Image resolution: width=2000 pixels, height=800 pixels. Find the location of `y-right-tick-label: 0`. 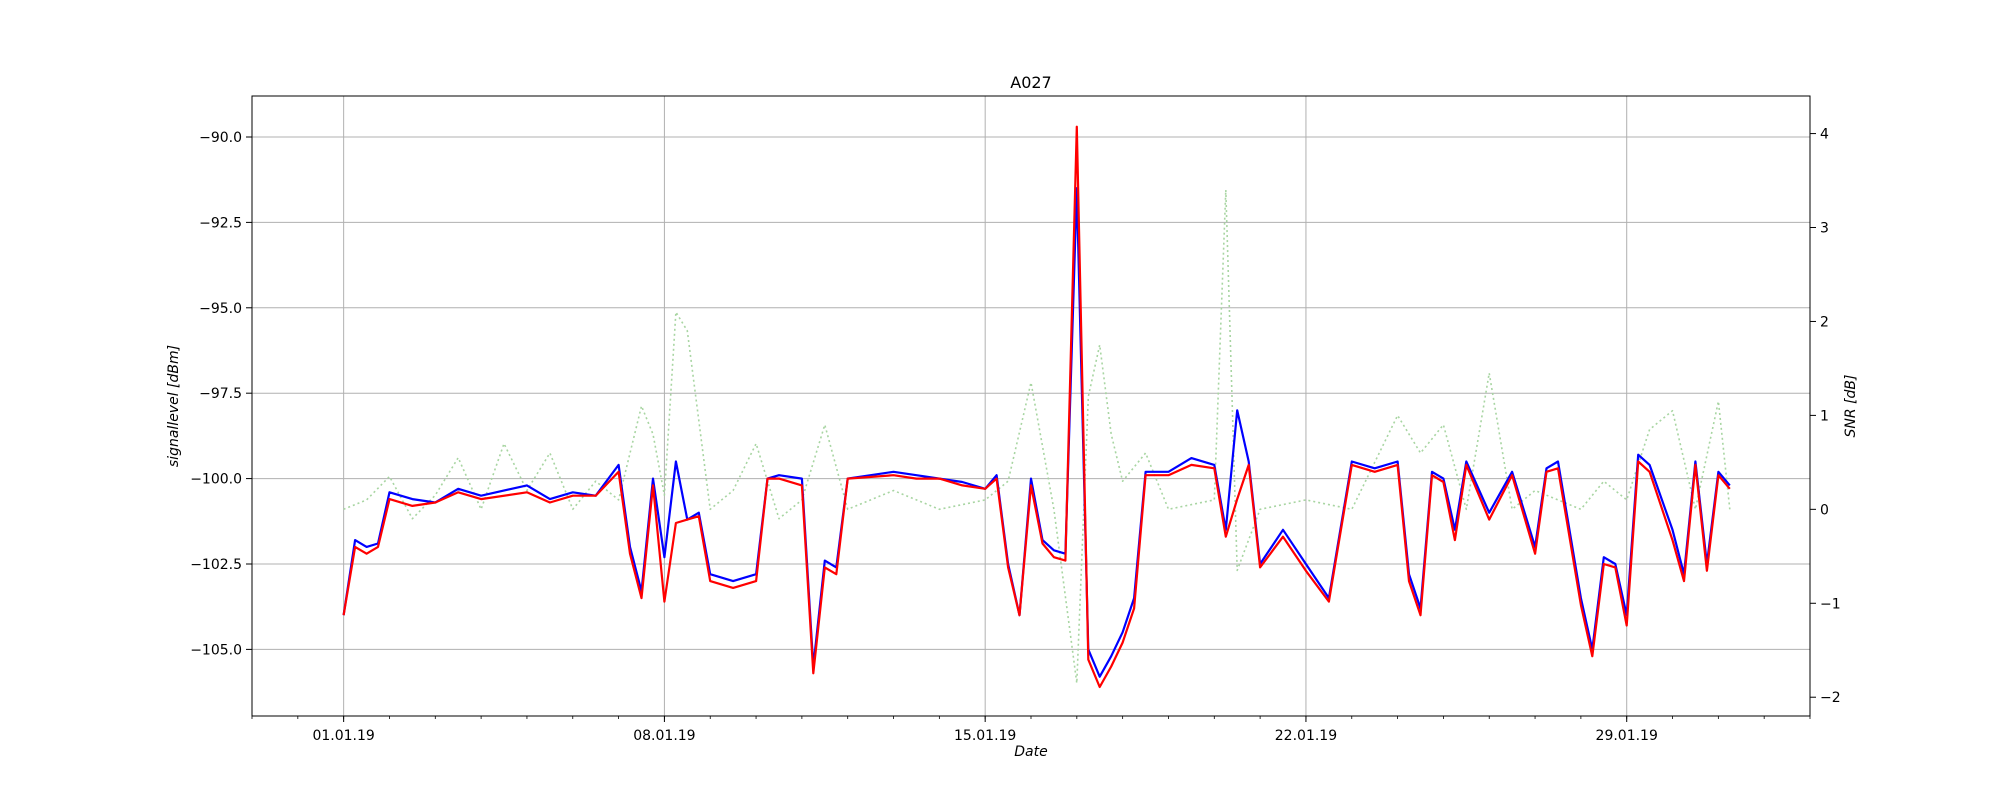

y-right-tick-label: 0 is located at coordinates (1824, 510).